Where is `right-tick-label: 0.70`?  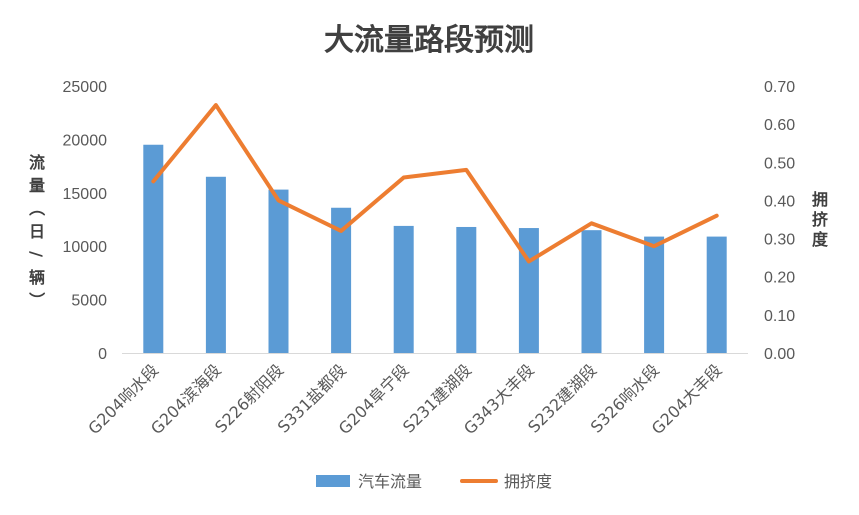
right-tick-label: 0.70 is located at coordinates (779, 87).